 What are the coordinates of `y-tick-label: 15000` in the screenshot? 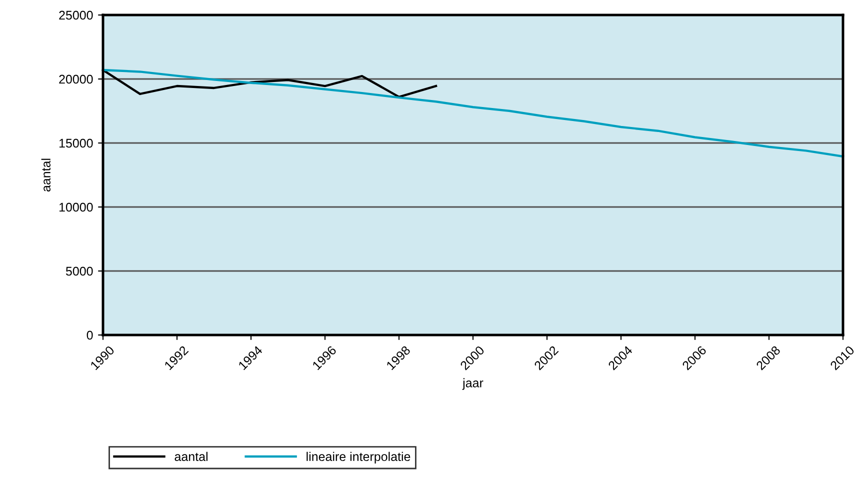 It's located at (76, 143).